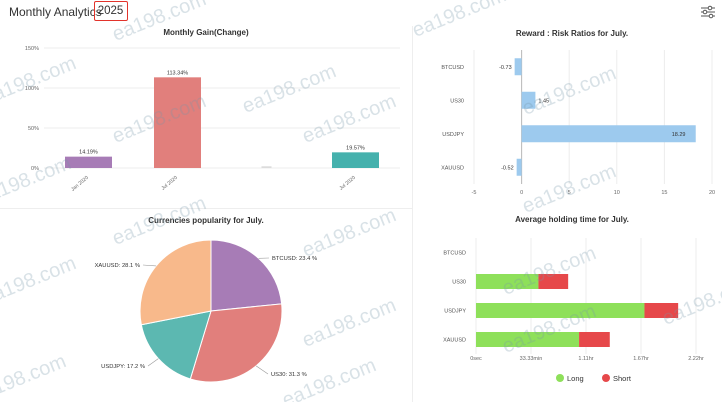 The height and width of the screenshot is (402, 722). Describe the element at coordinates (206, 220) in the screenshot. I see `popularity-title: Currencies popularity for July.` at that location.